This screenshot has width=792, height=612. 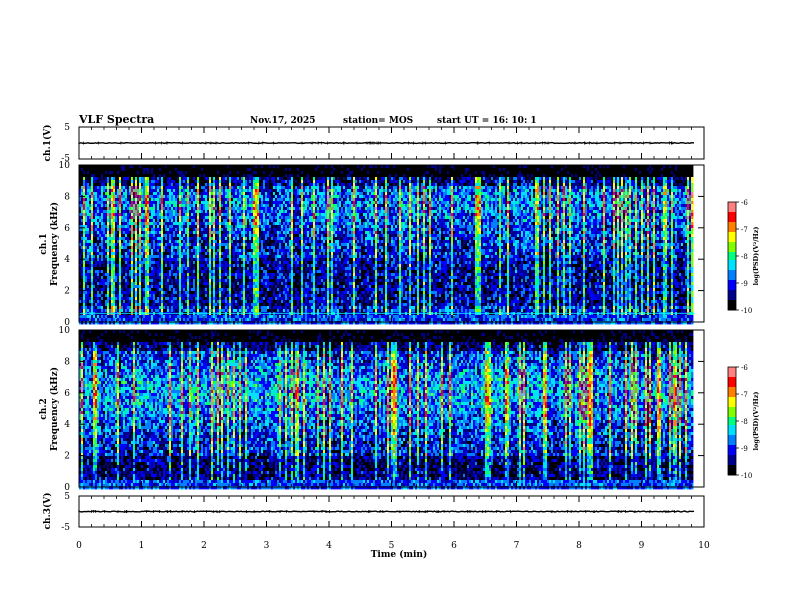 I want to click on ch1-waveform-panel: 5 -5 ch.1(V), so click(x=373, y=143).